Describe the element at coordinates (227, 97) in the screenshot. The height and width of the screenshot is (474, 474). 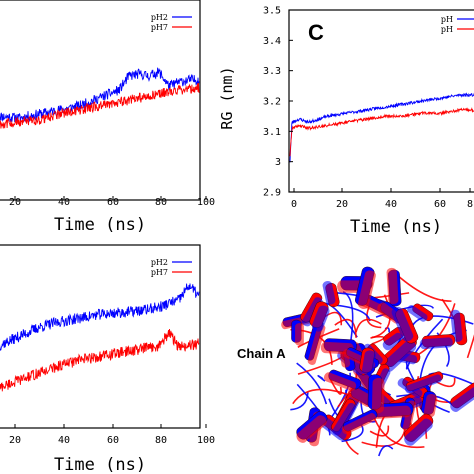
I see `y-axis-label: RG (nm)` at that location.